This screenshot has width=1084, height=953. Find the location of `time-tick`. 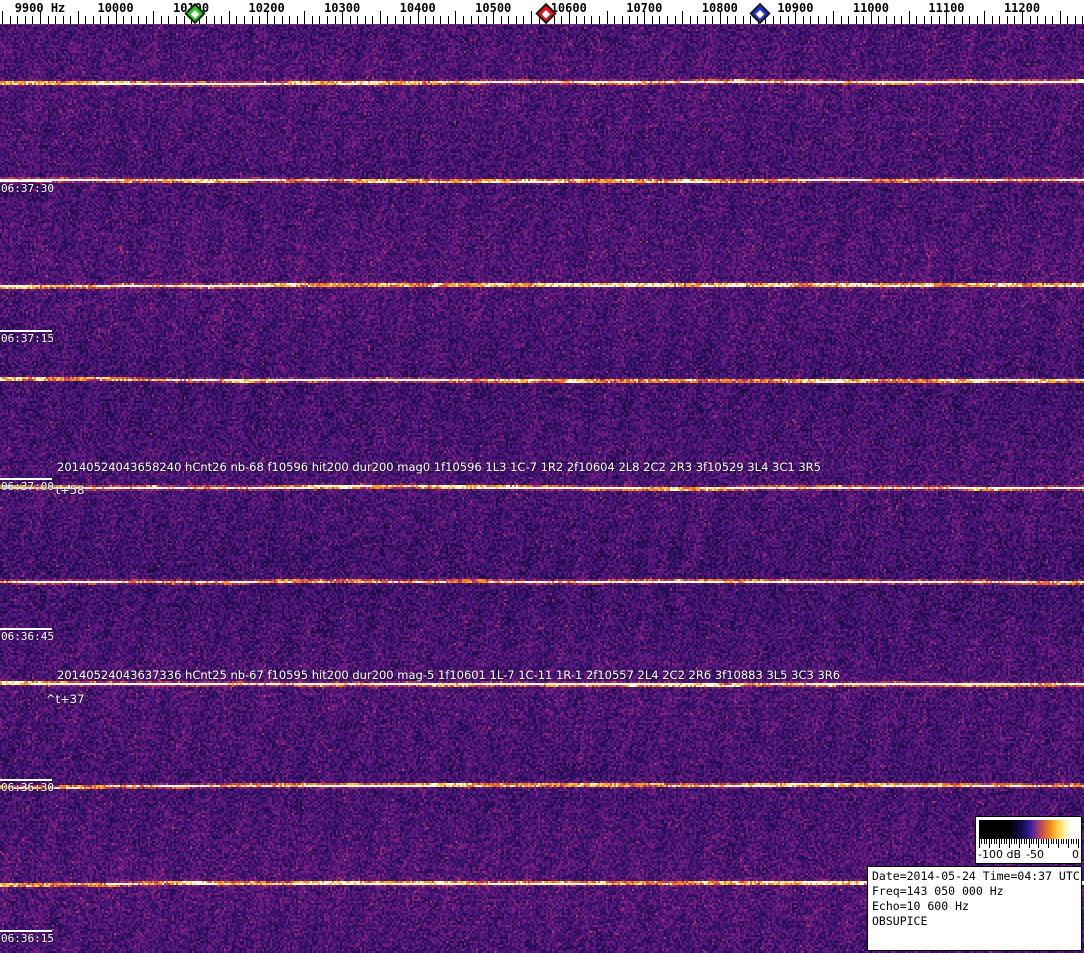

time-tick is located at coordinates (26, 479).